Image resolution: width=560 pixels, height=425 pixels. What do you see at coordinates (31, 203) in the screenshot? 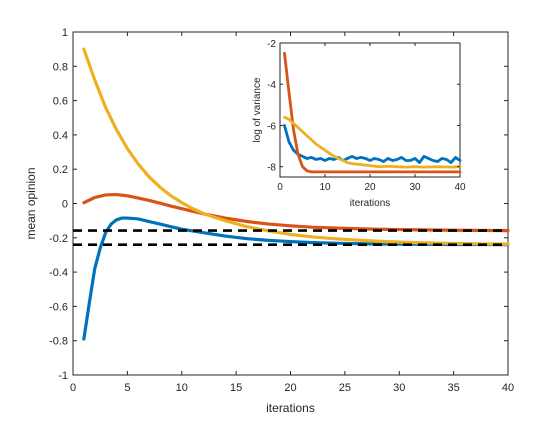
I see `main-y-axis-label: mean opinion` at bounding box center [31, 203].